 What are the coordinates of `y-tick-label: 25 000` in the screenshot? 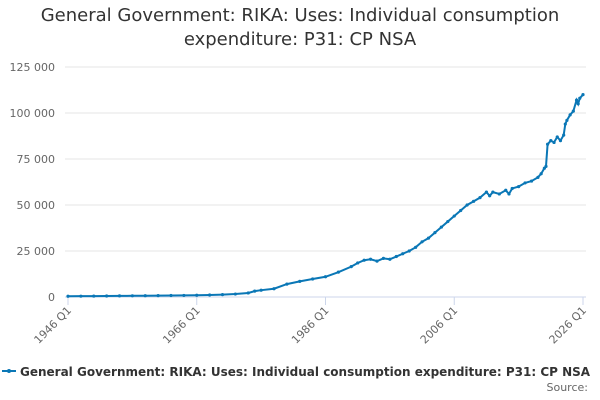 It's located at (36, 251).